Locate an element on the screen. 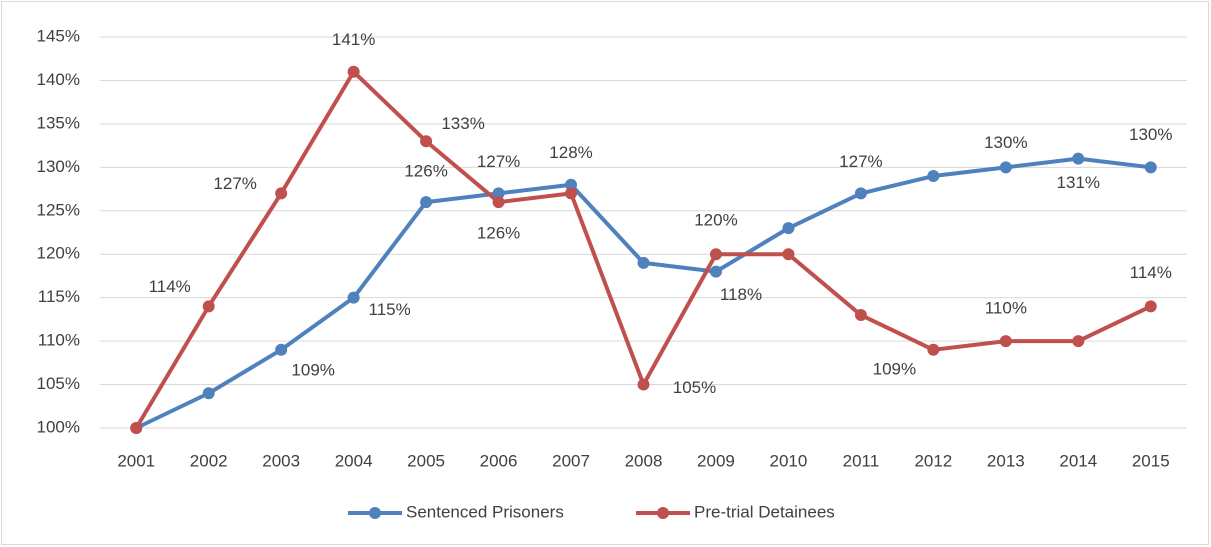  x-tick-label: 2015 is located at coordinates (1151, 460).